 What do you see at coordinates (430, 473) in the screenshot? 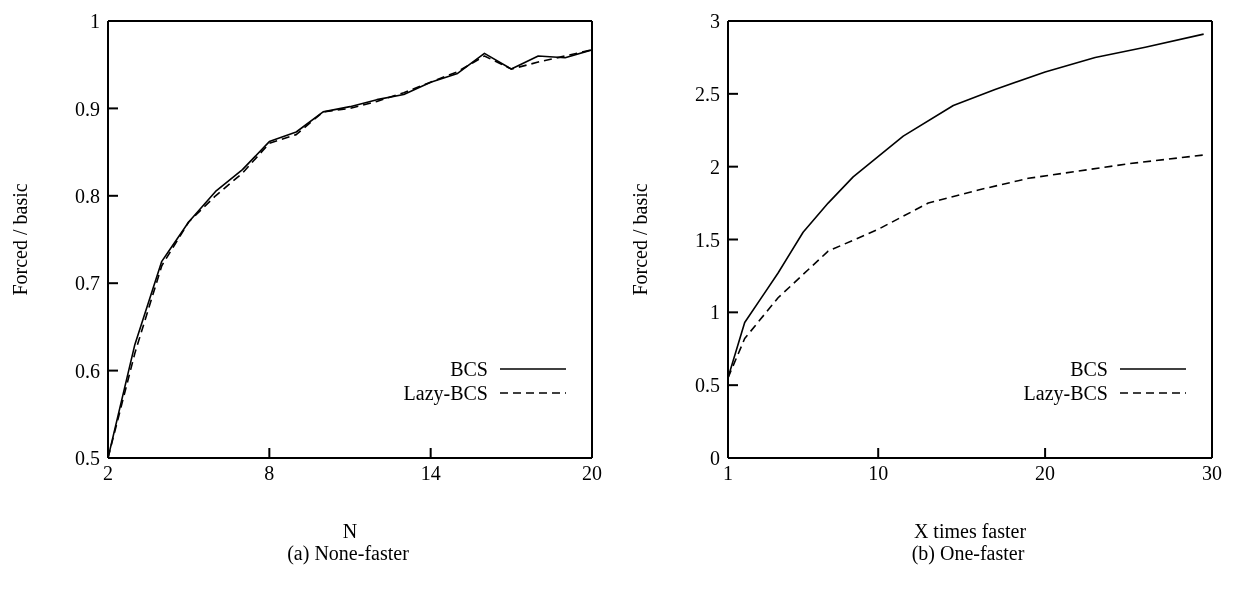
I see `x-tick-label: 14` at bounding box center [430, 473].